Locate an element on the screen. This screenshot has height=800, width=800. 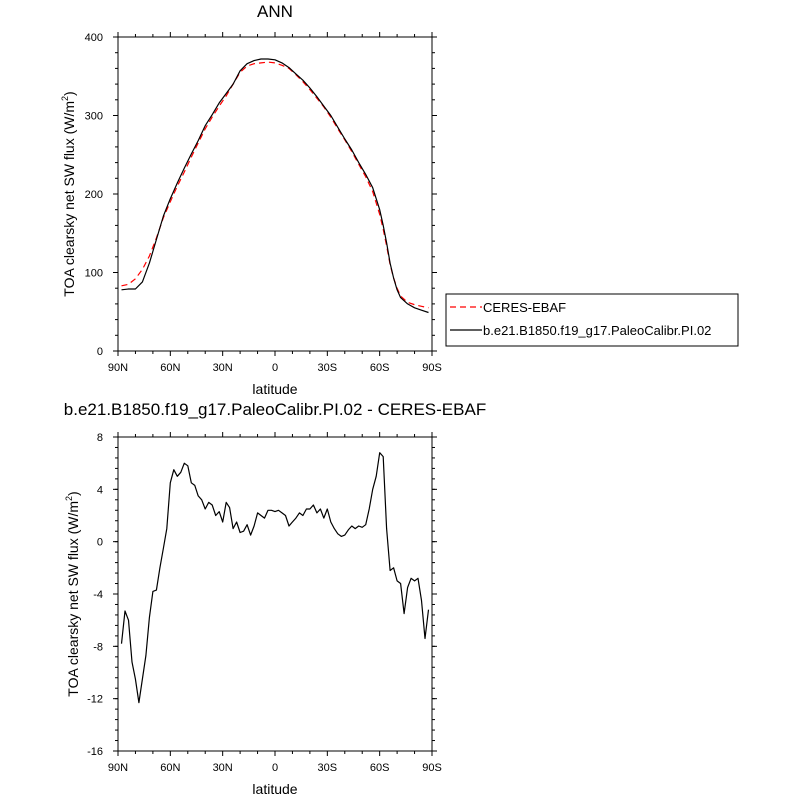
legend-box is located at coordinates (592, 320).